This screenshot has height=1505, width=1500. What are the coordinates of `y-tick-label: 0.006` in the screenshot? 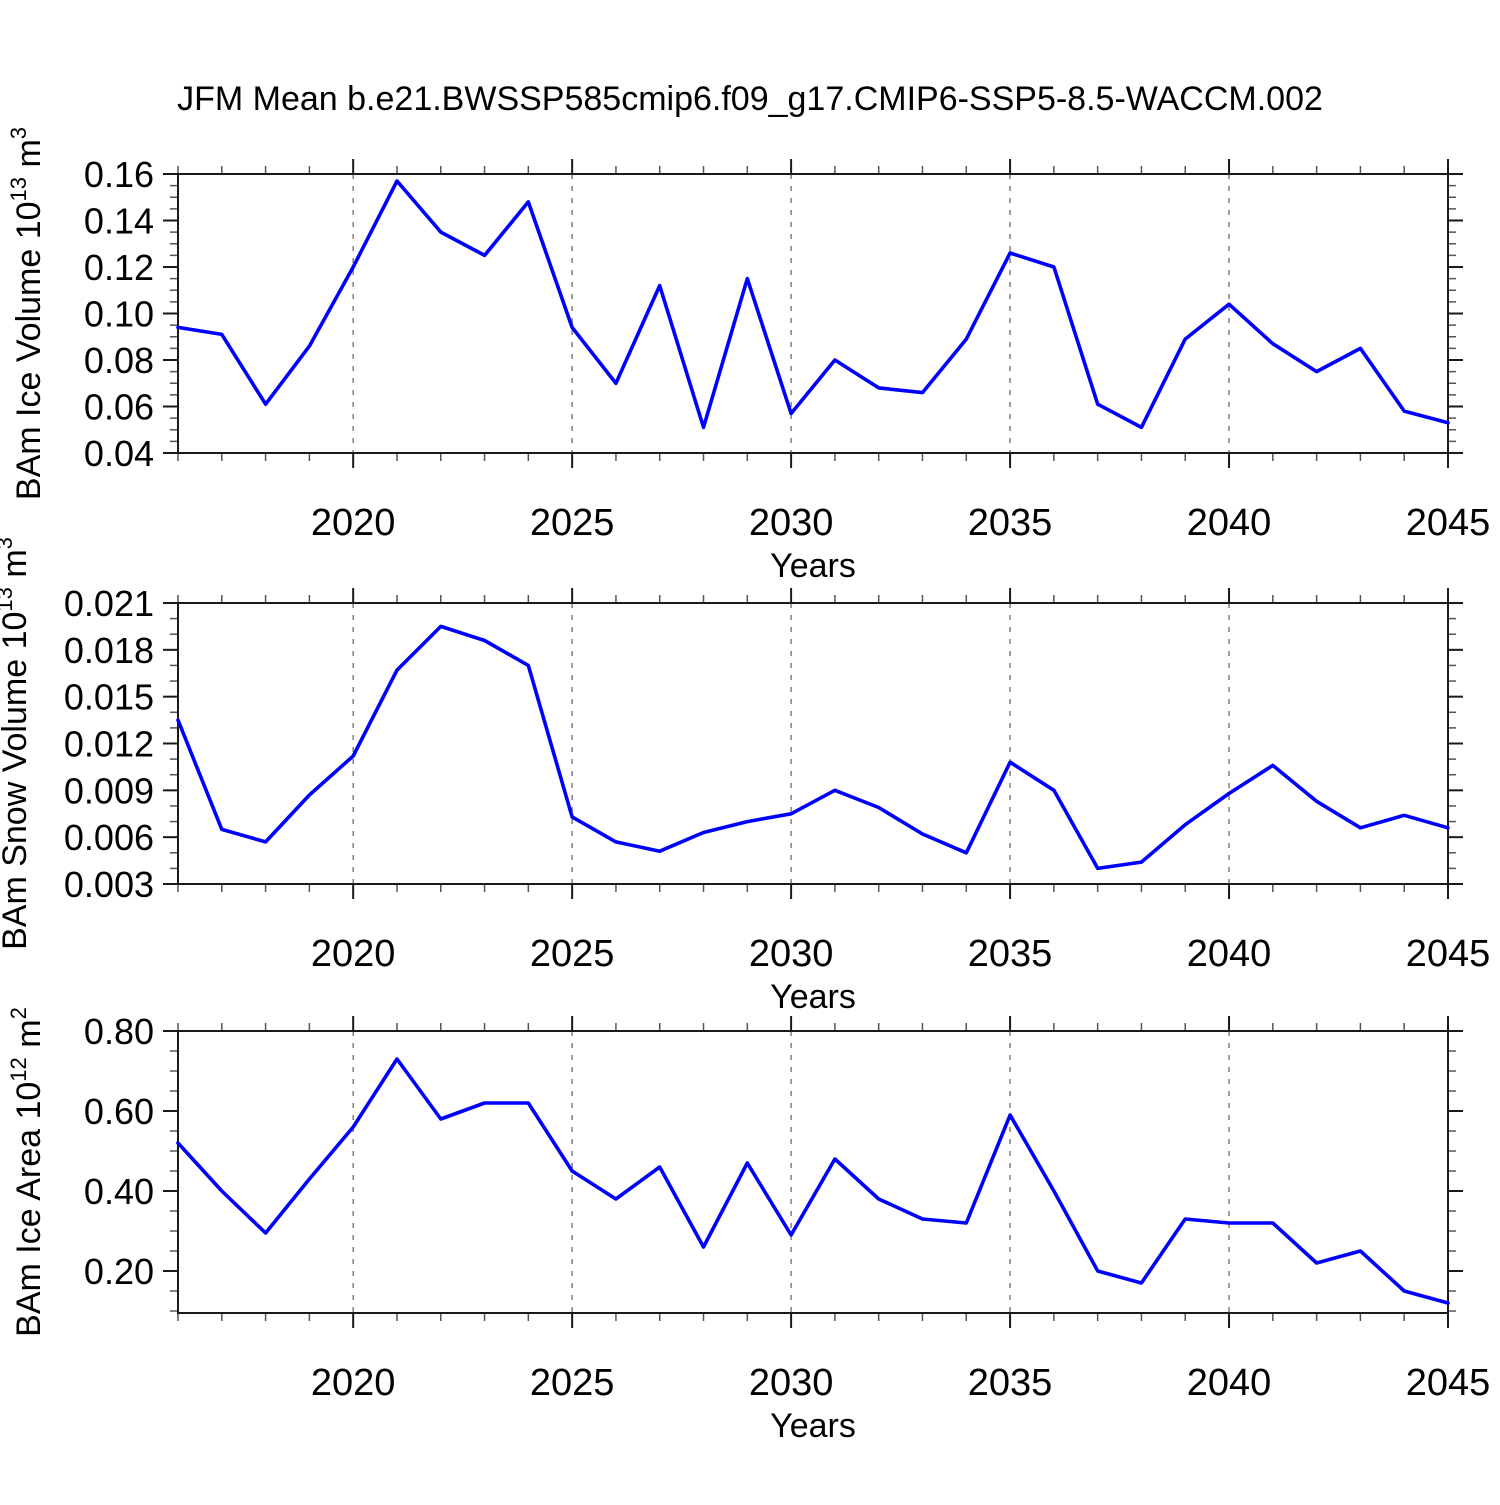 It's located at (109, 837).